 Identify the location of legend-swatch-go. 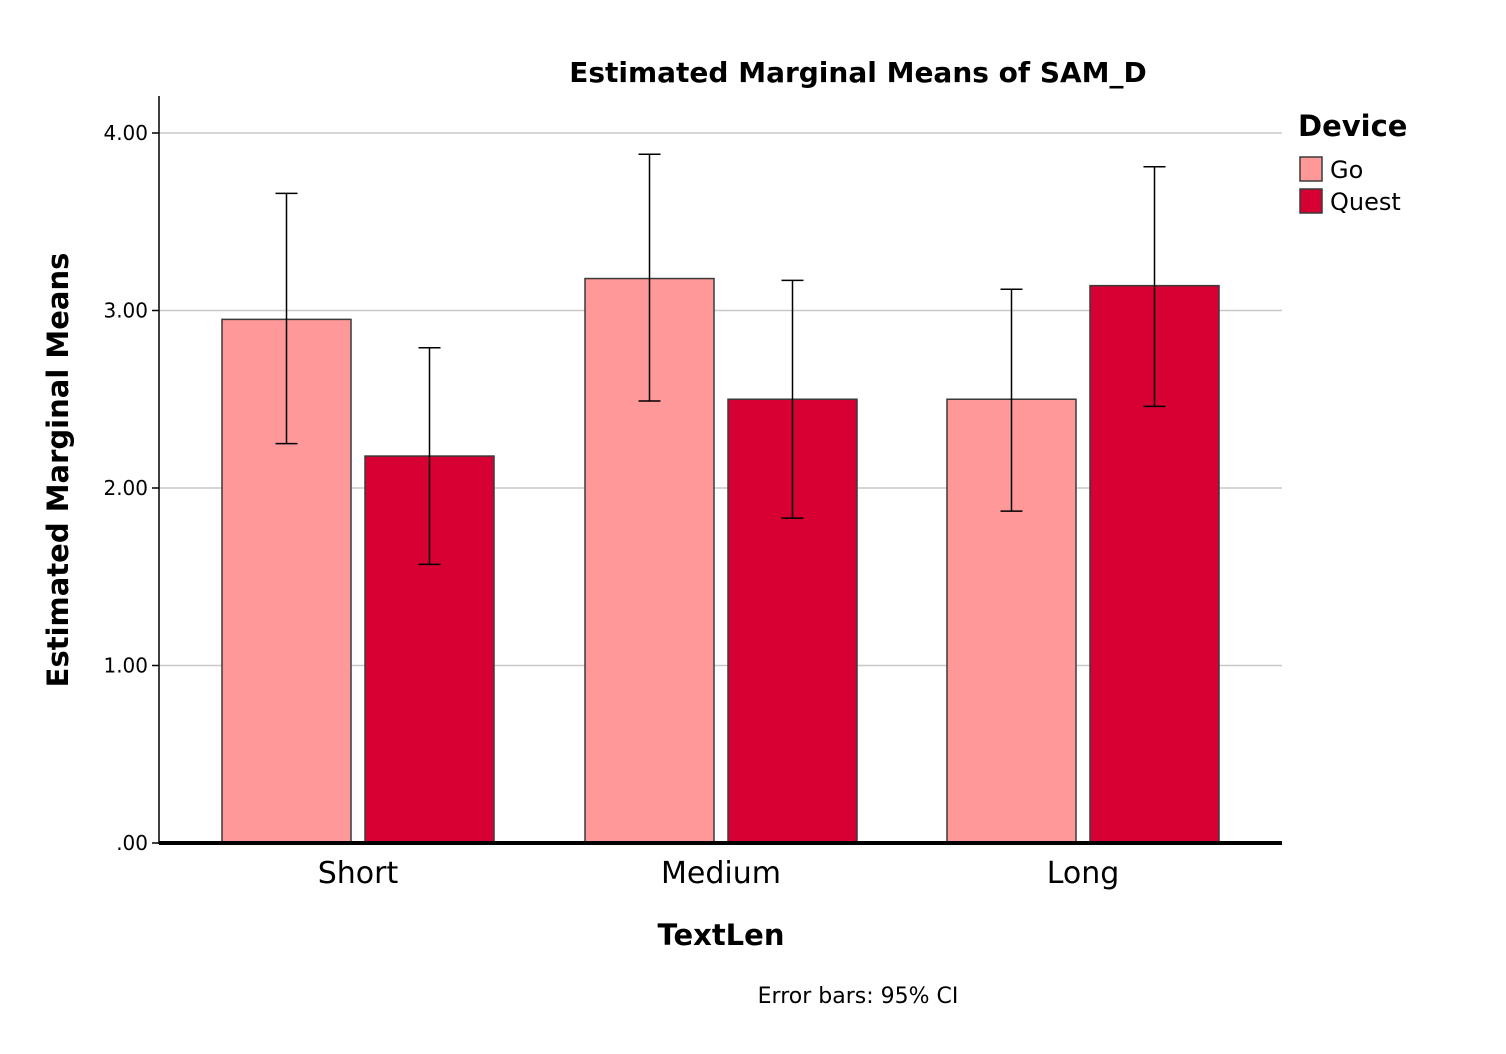
(1311, 169).